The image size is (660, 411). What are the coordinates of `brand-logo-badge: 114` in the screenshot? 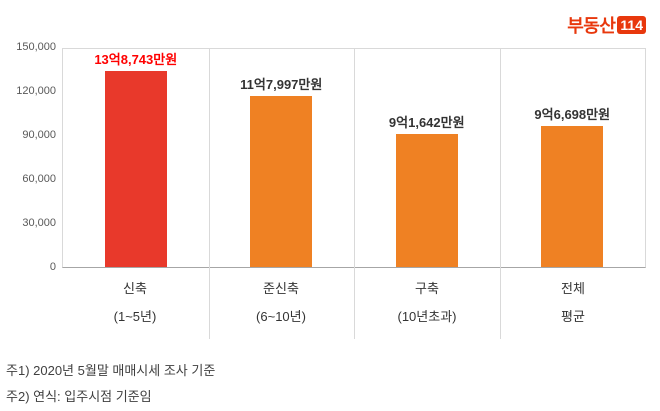 It's located at (631, 25).